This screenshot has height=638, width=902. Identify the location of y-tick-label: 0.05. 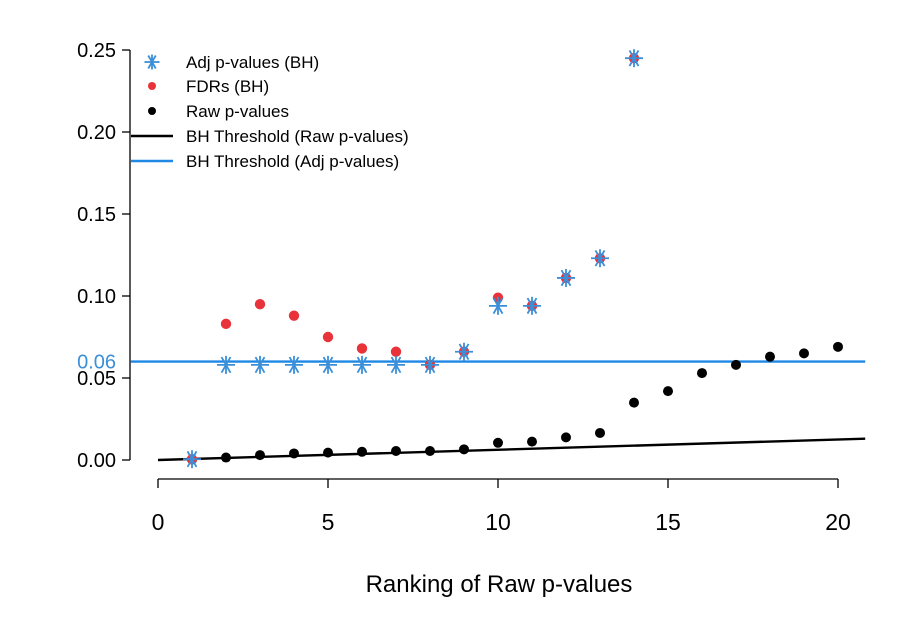
(96, 379).